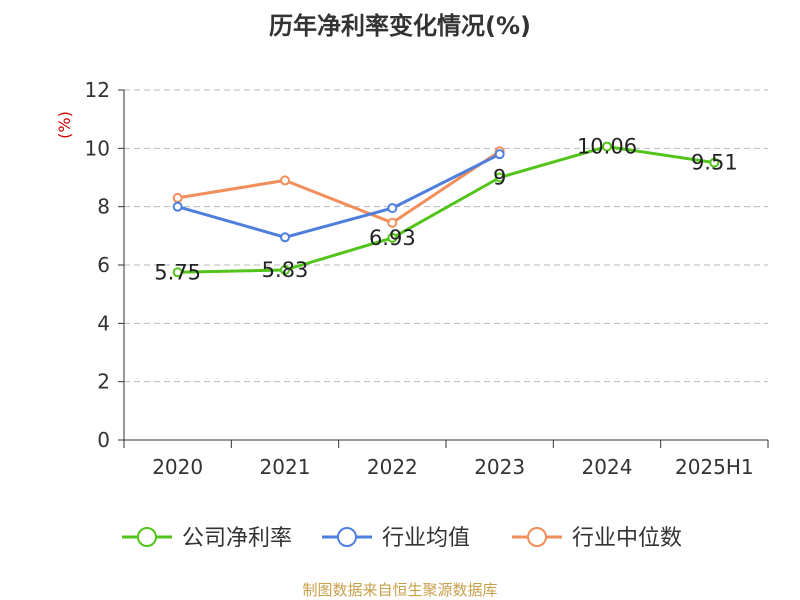 The height and width of the screenshot is (600, 800). I want to click on x-tick-label: 2023, so click(499, 467).